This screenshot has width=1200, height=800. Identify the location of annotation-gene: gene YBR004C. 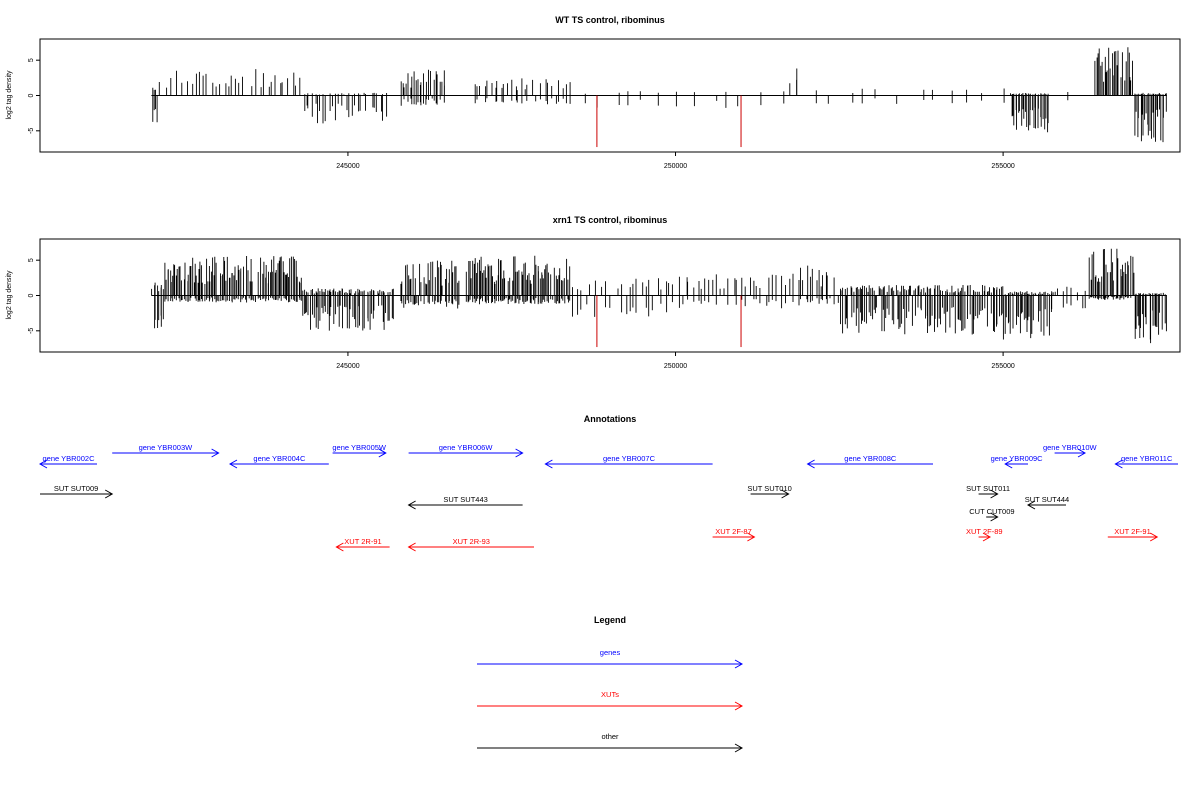
(278, 461).